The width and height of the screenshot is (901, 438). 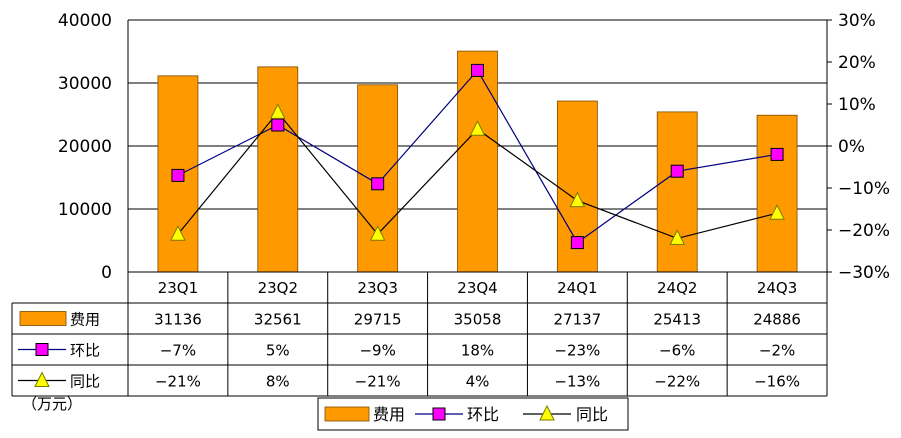 What do you see at coordinates (777, 382) in the screenshot?
I see `data-label: −16%` at bounding box center [777, 382].